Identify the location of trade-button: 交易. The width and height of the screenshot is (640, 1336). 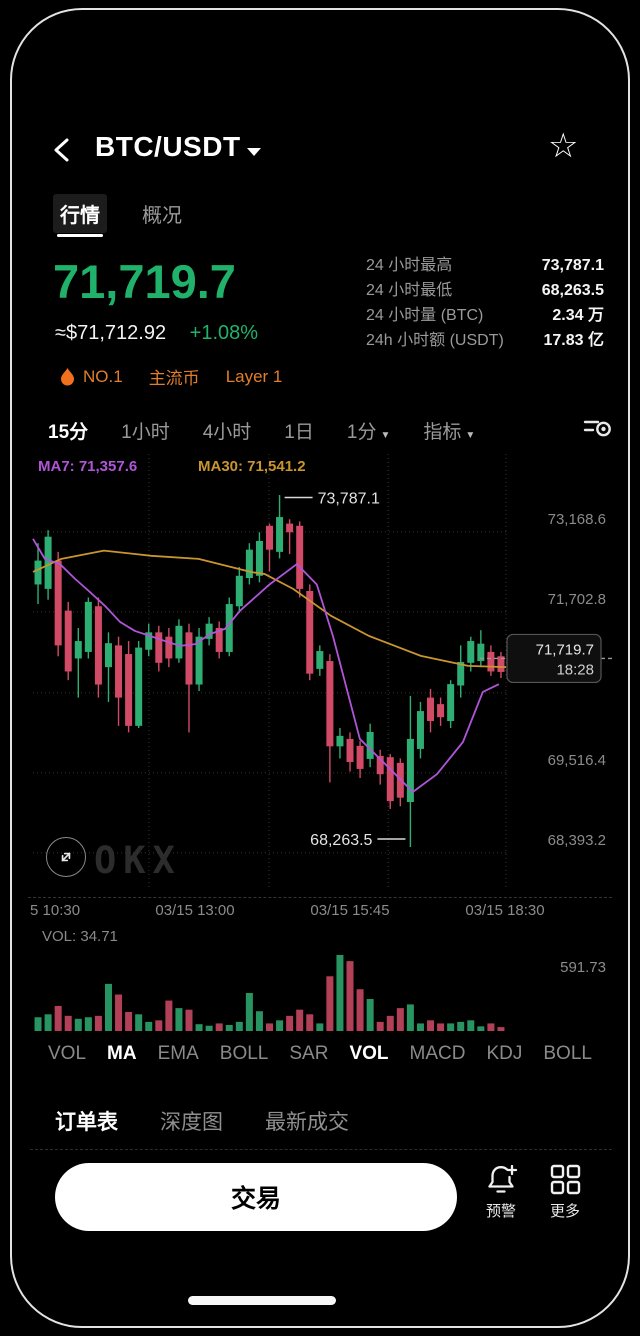
(256, 1197).